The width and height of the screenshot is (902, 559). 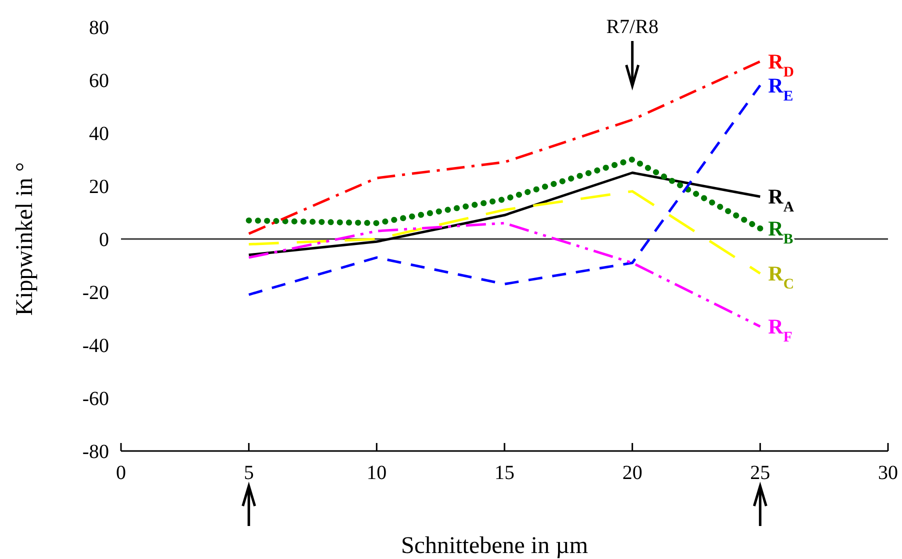 I want to click on y-tick-label: -40, so click(x=95, y=346).